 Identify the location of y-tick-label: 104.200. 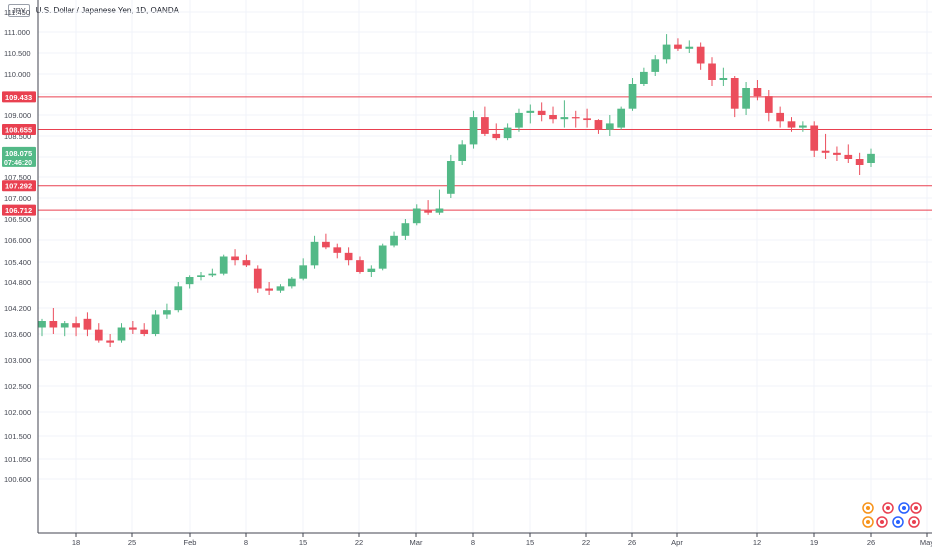
(17, 308).